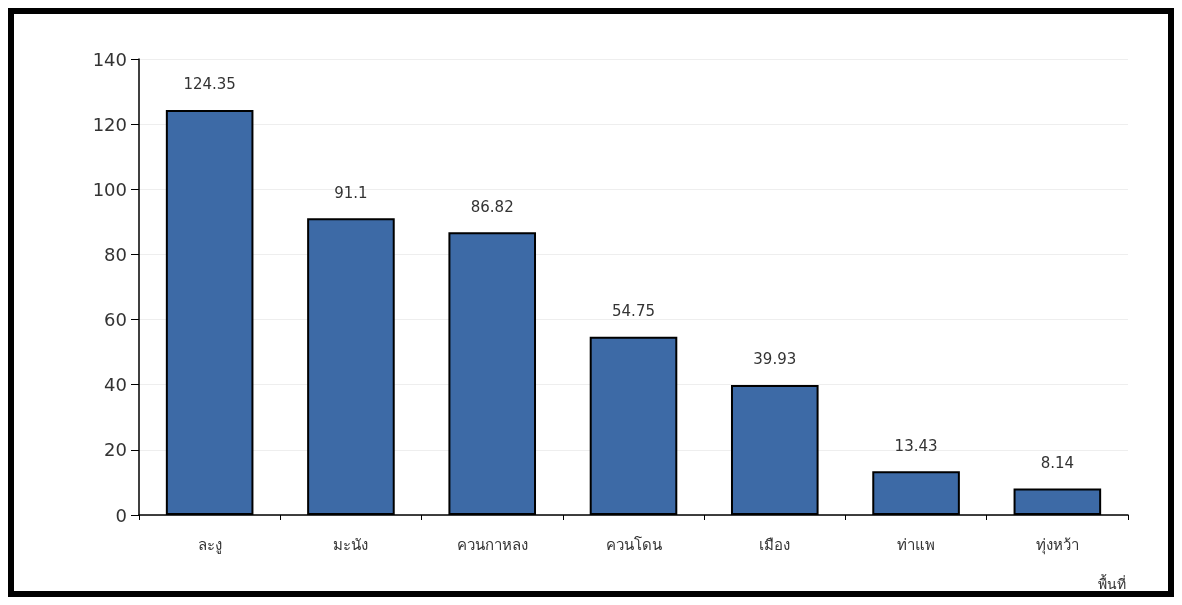 The width and height of the screenshot is (1182, 605). Describe the element at coordinates (1057, 545) in the screenshot. I see `x-tick-label: ทุ่งหว้า` at that location.